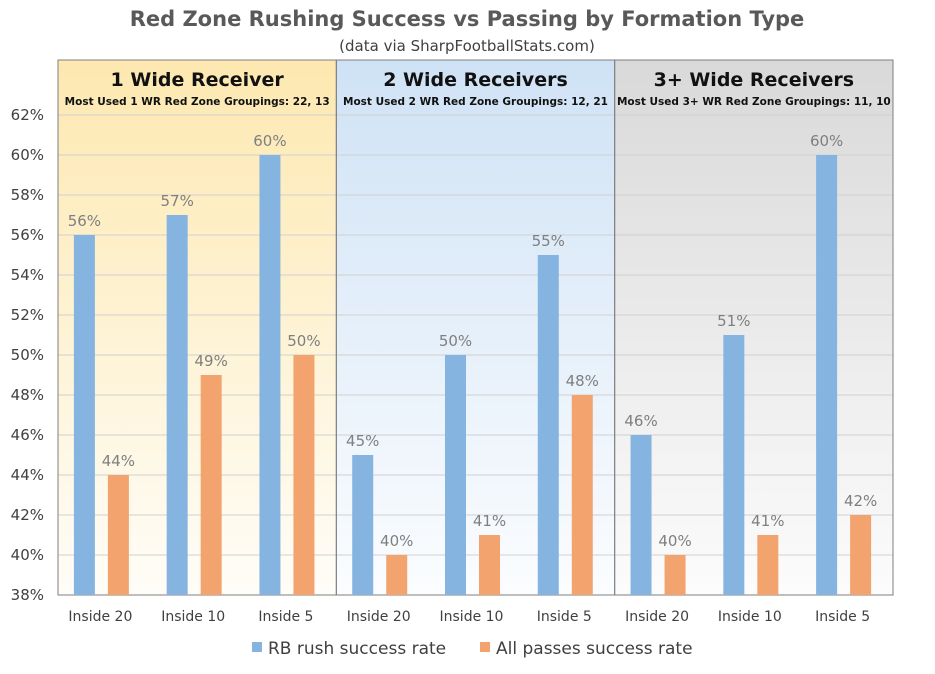 This screenshot has height=674, width=935. I want to click on data-label-pass: 50%, so click(303, 341).